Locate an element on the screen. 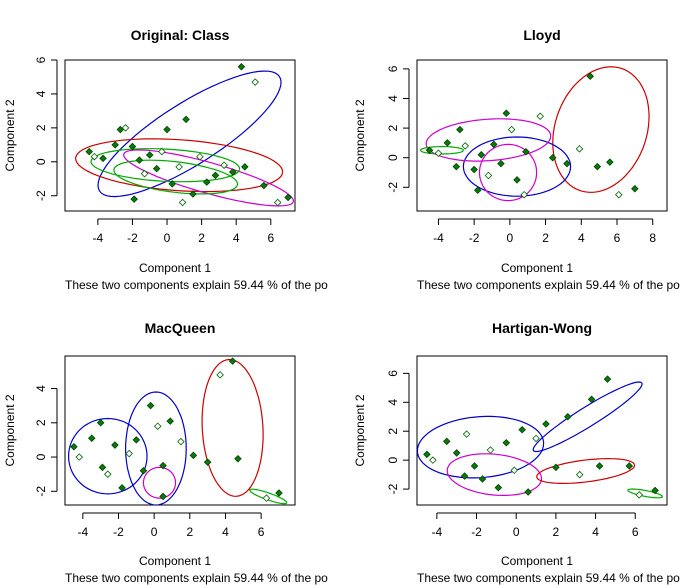  y-axis-label: Component 2 is located at coordinates (10, 430).